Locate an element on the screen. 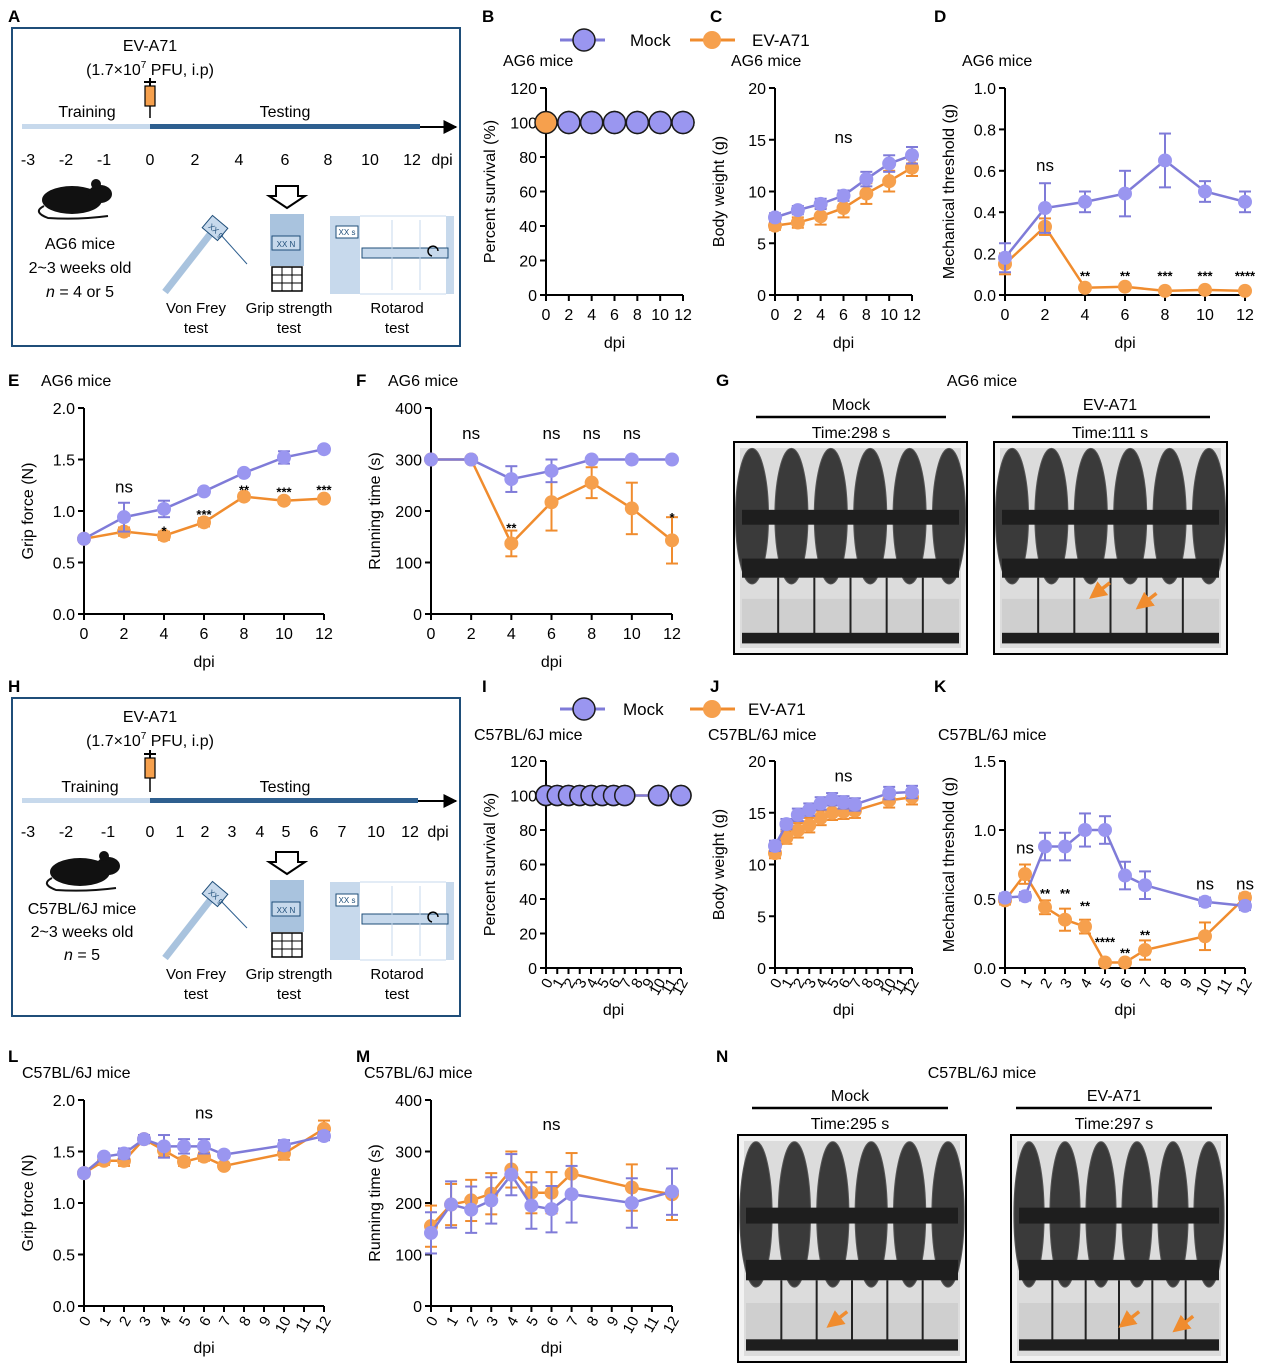  timeline-tick-label: 1 is located at coordinates (180, 832).